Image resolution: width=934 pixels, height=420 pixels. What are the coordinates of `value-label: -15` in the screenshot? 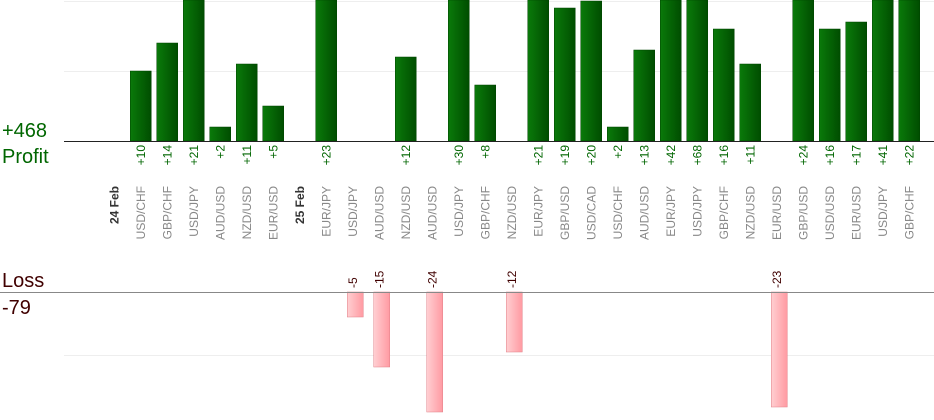 It's located at (379, 279).